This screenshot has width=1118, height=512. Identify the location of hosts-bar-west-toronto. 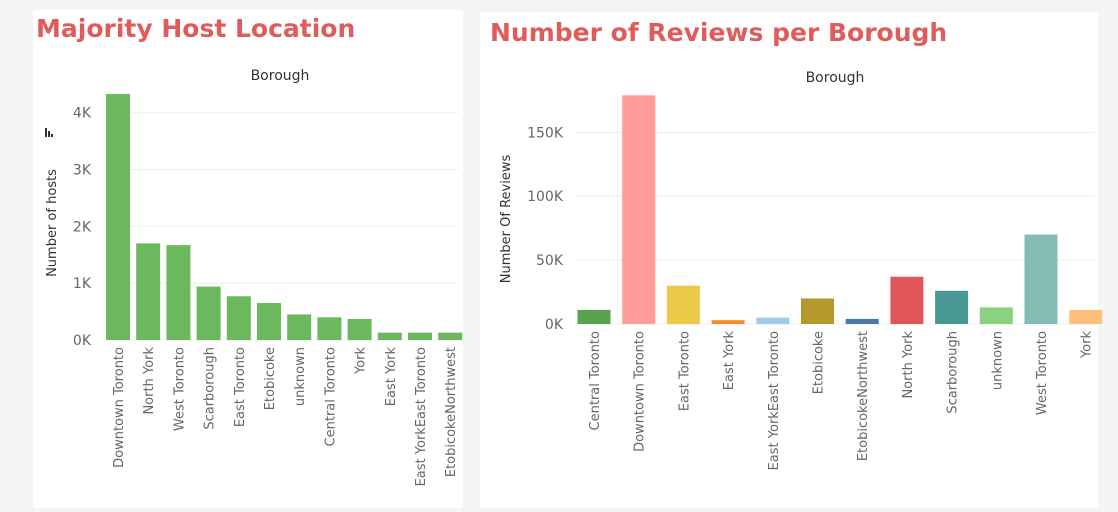
(178, 292).